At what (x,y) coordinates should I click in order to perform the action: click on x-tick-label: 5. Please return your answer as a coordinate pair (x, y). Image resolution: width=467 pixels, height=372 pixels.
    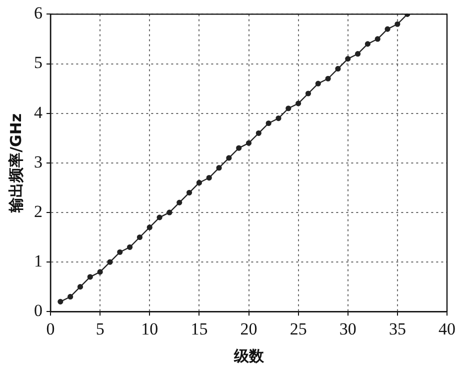
    Looking at the image, I should click on (100, 328).